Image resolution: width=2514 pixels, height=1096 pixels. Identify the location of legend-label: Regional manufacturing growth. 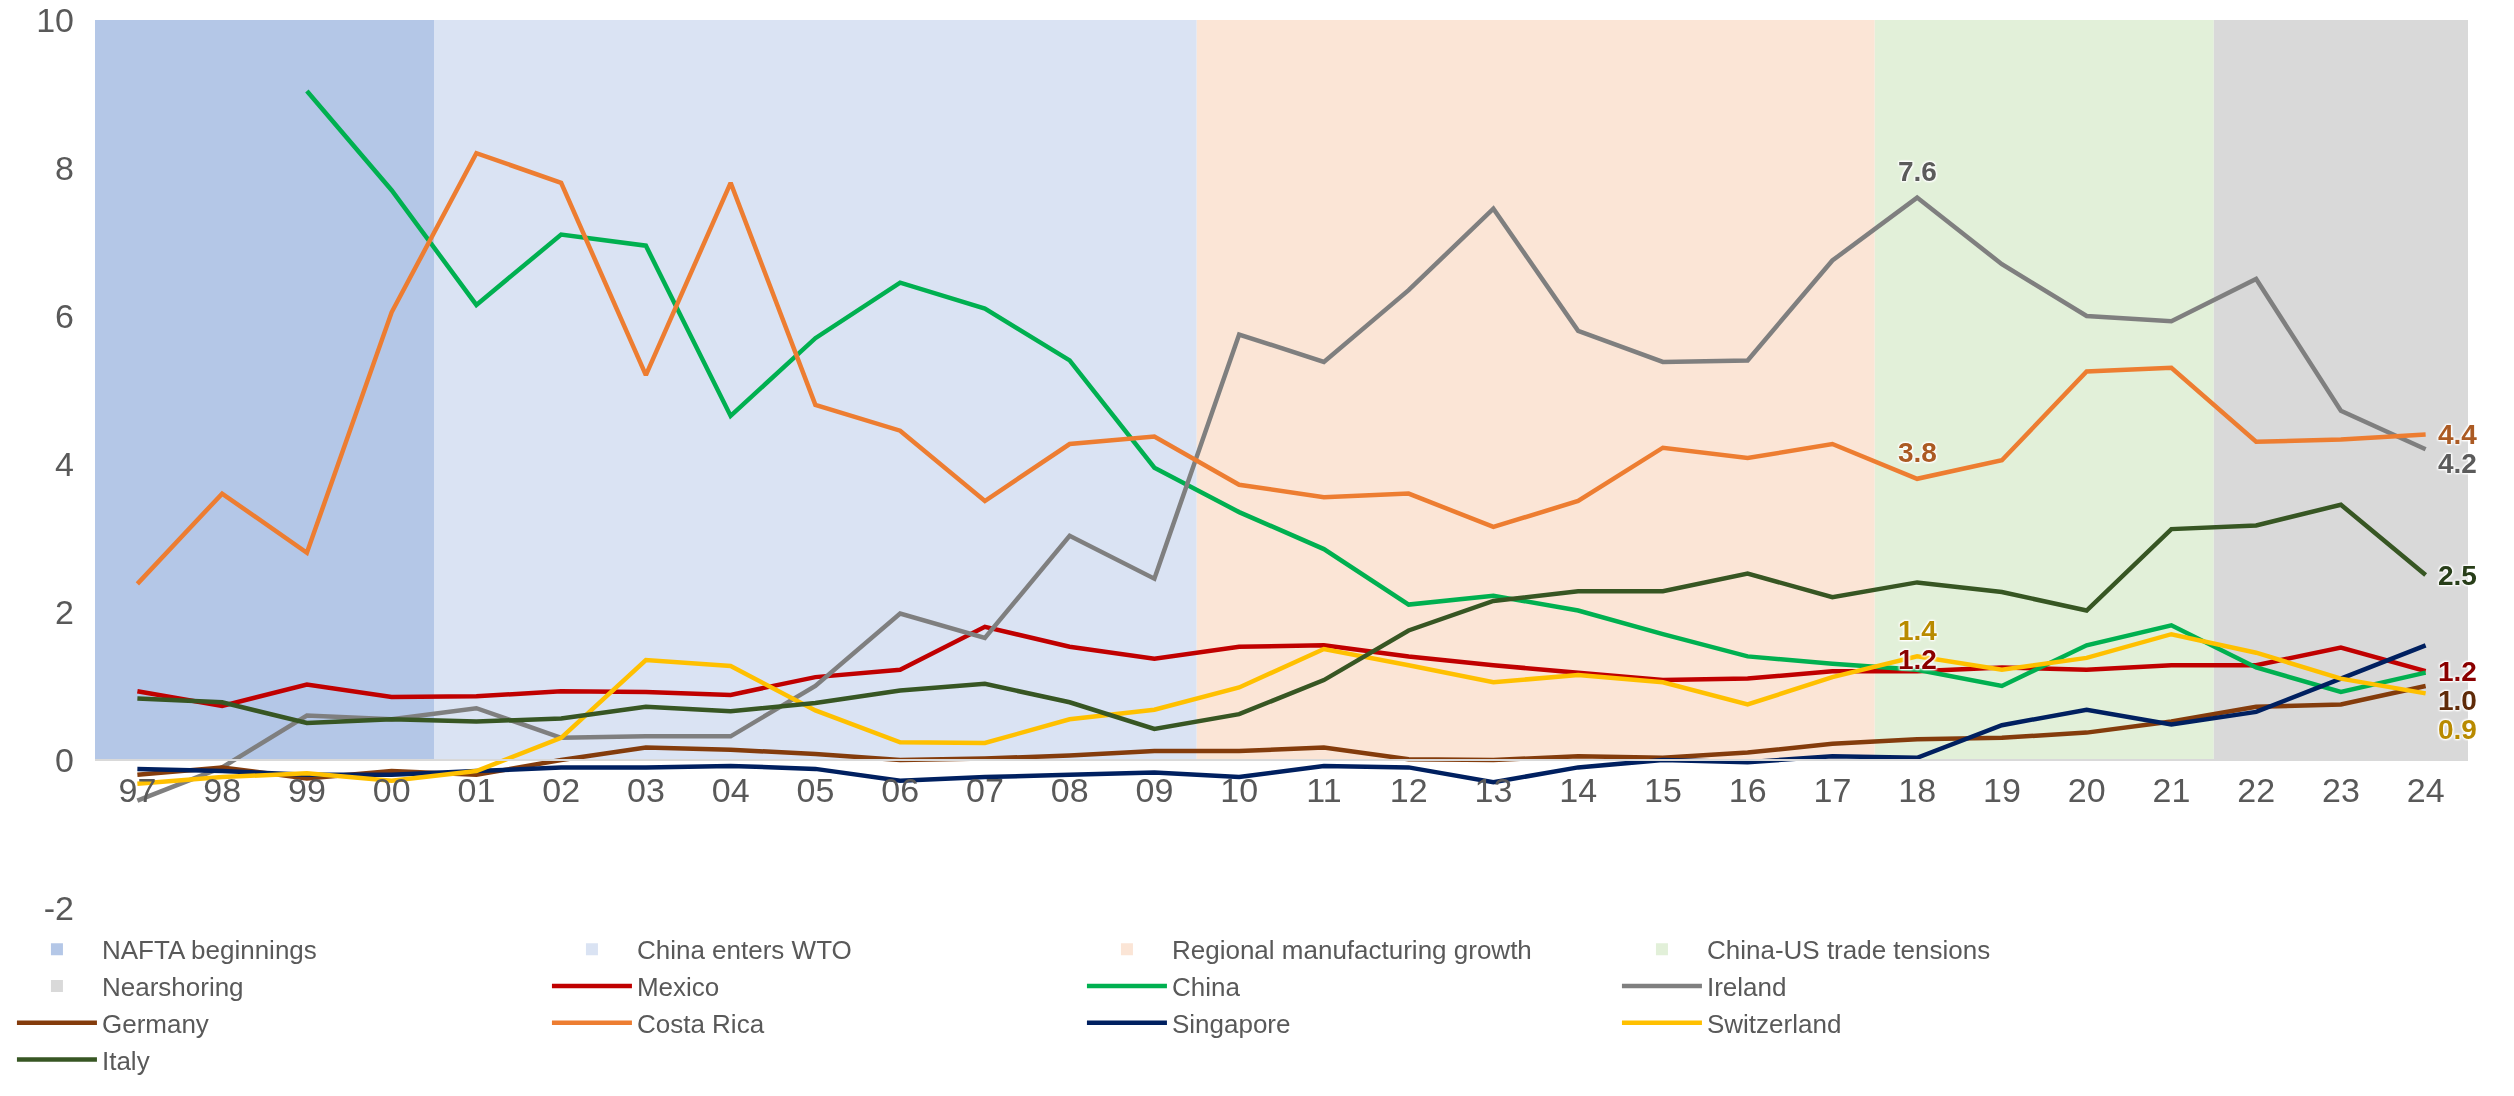
(1351, 950).